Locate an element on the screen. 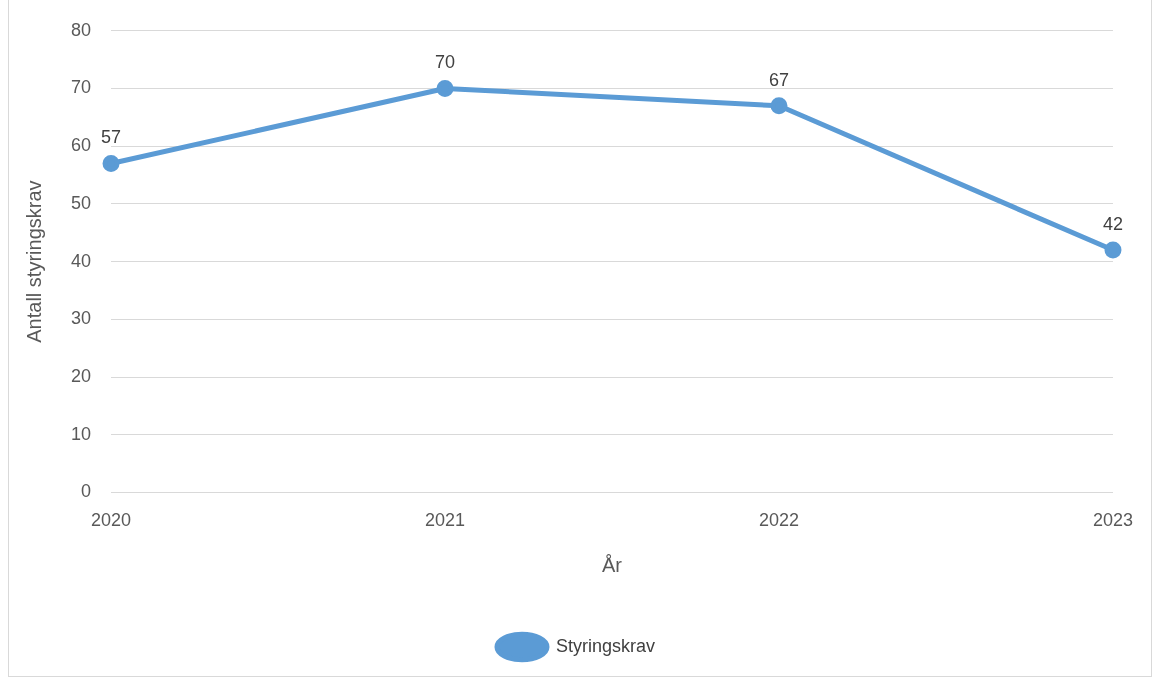 Image resolution: width=1152 pixels, height=677 pixels. x-tick-label: 2022 is located at coordinates (779, 520).